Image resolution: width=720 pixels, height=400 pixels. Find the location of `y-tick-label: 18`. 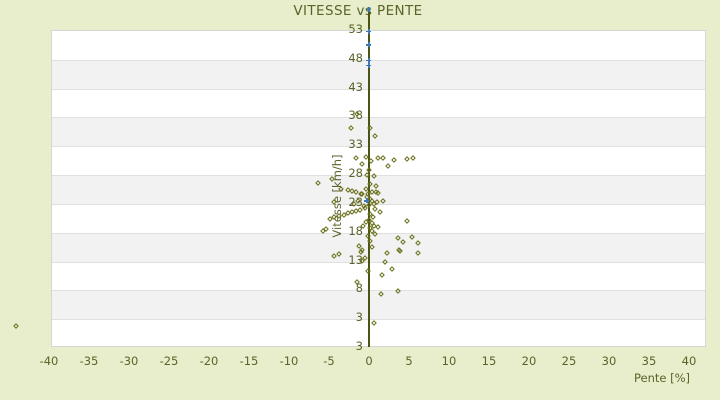

y-tick-label: 18 is located at coordinates (355, 230).